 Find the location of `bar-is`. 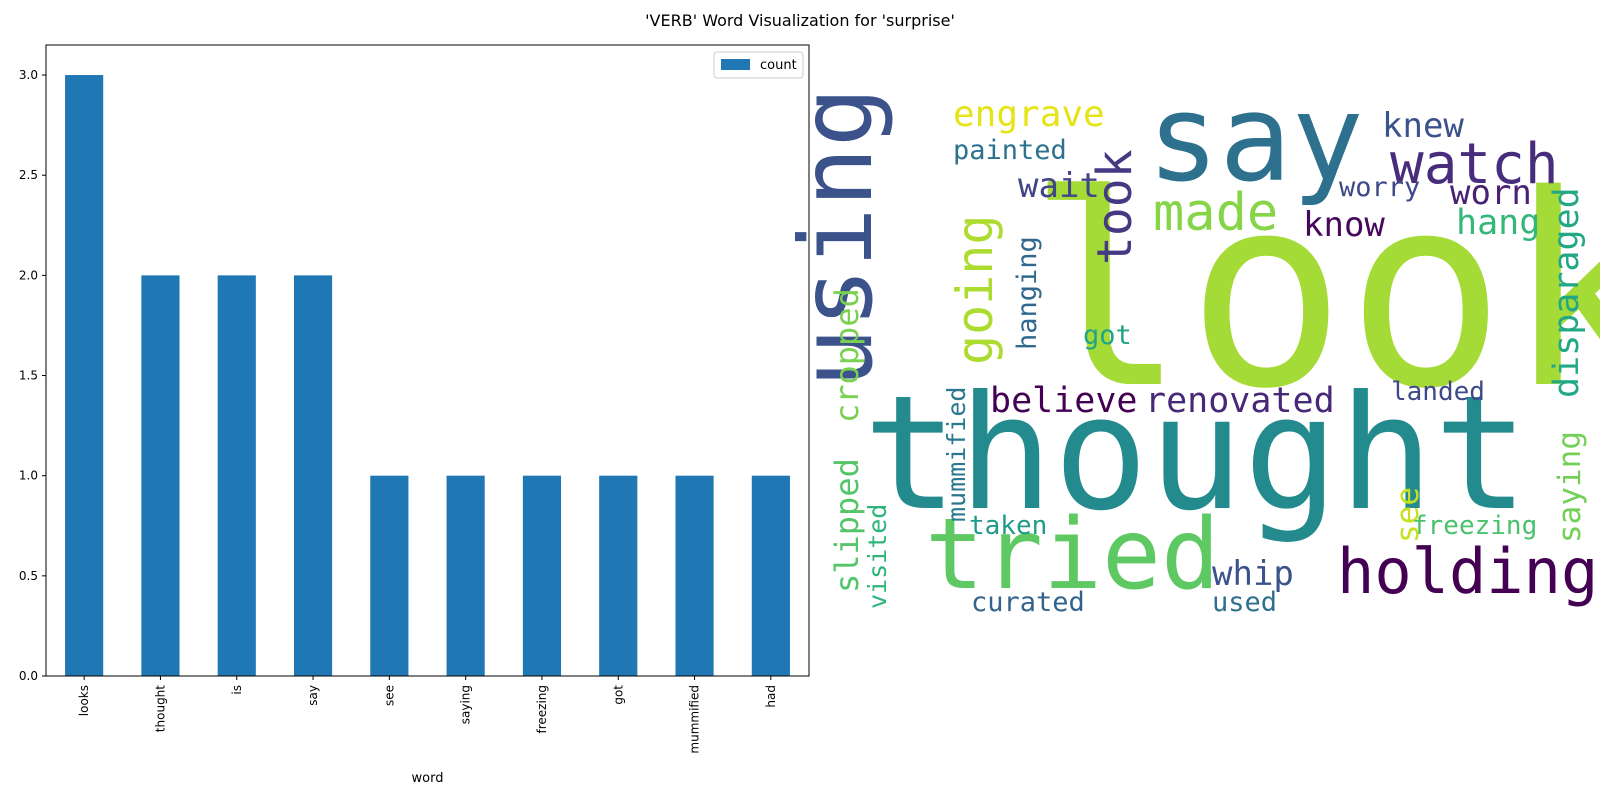

bar-is is located at coordinates (236, 475).